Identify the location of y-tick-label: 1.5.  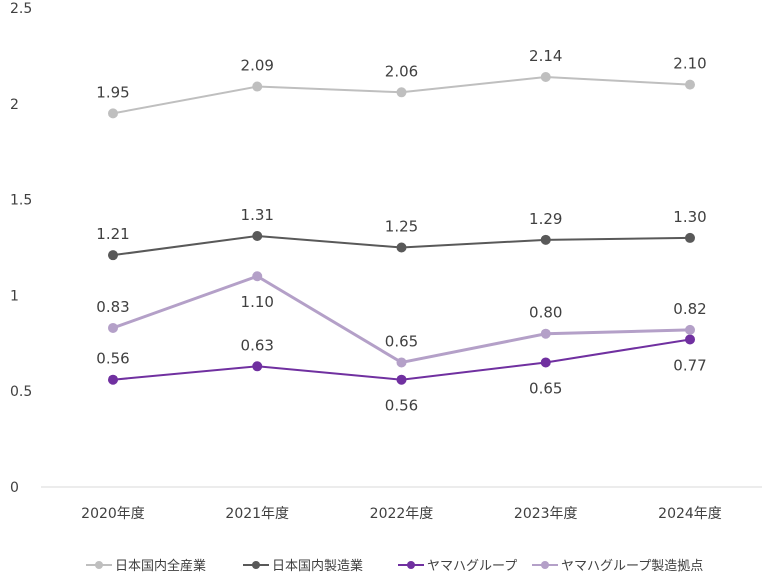
(21, 201).